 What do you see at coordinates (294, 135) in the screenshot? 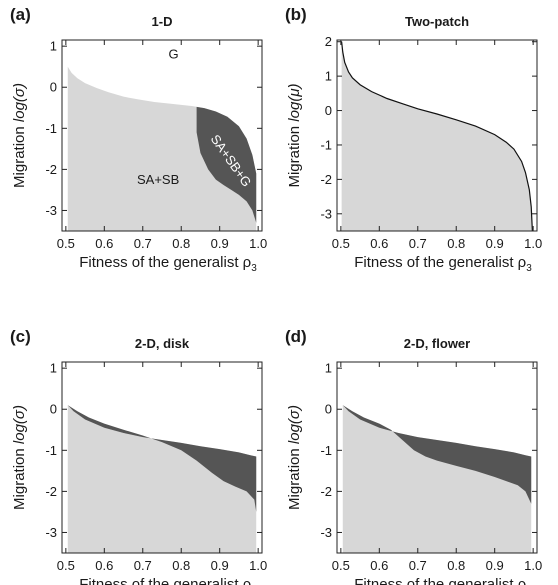
I see `y-axis-label: Migration log(μ)` at bounding box center [294, 135].